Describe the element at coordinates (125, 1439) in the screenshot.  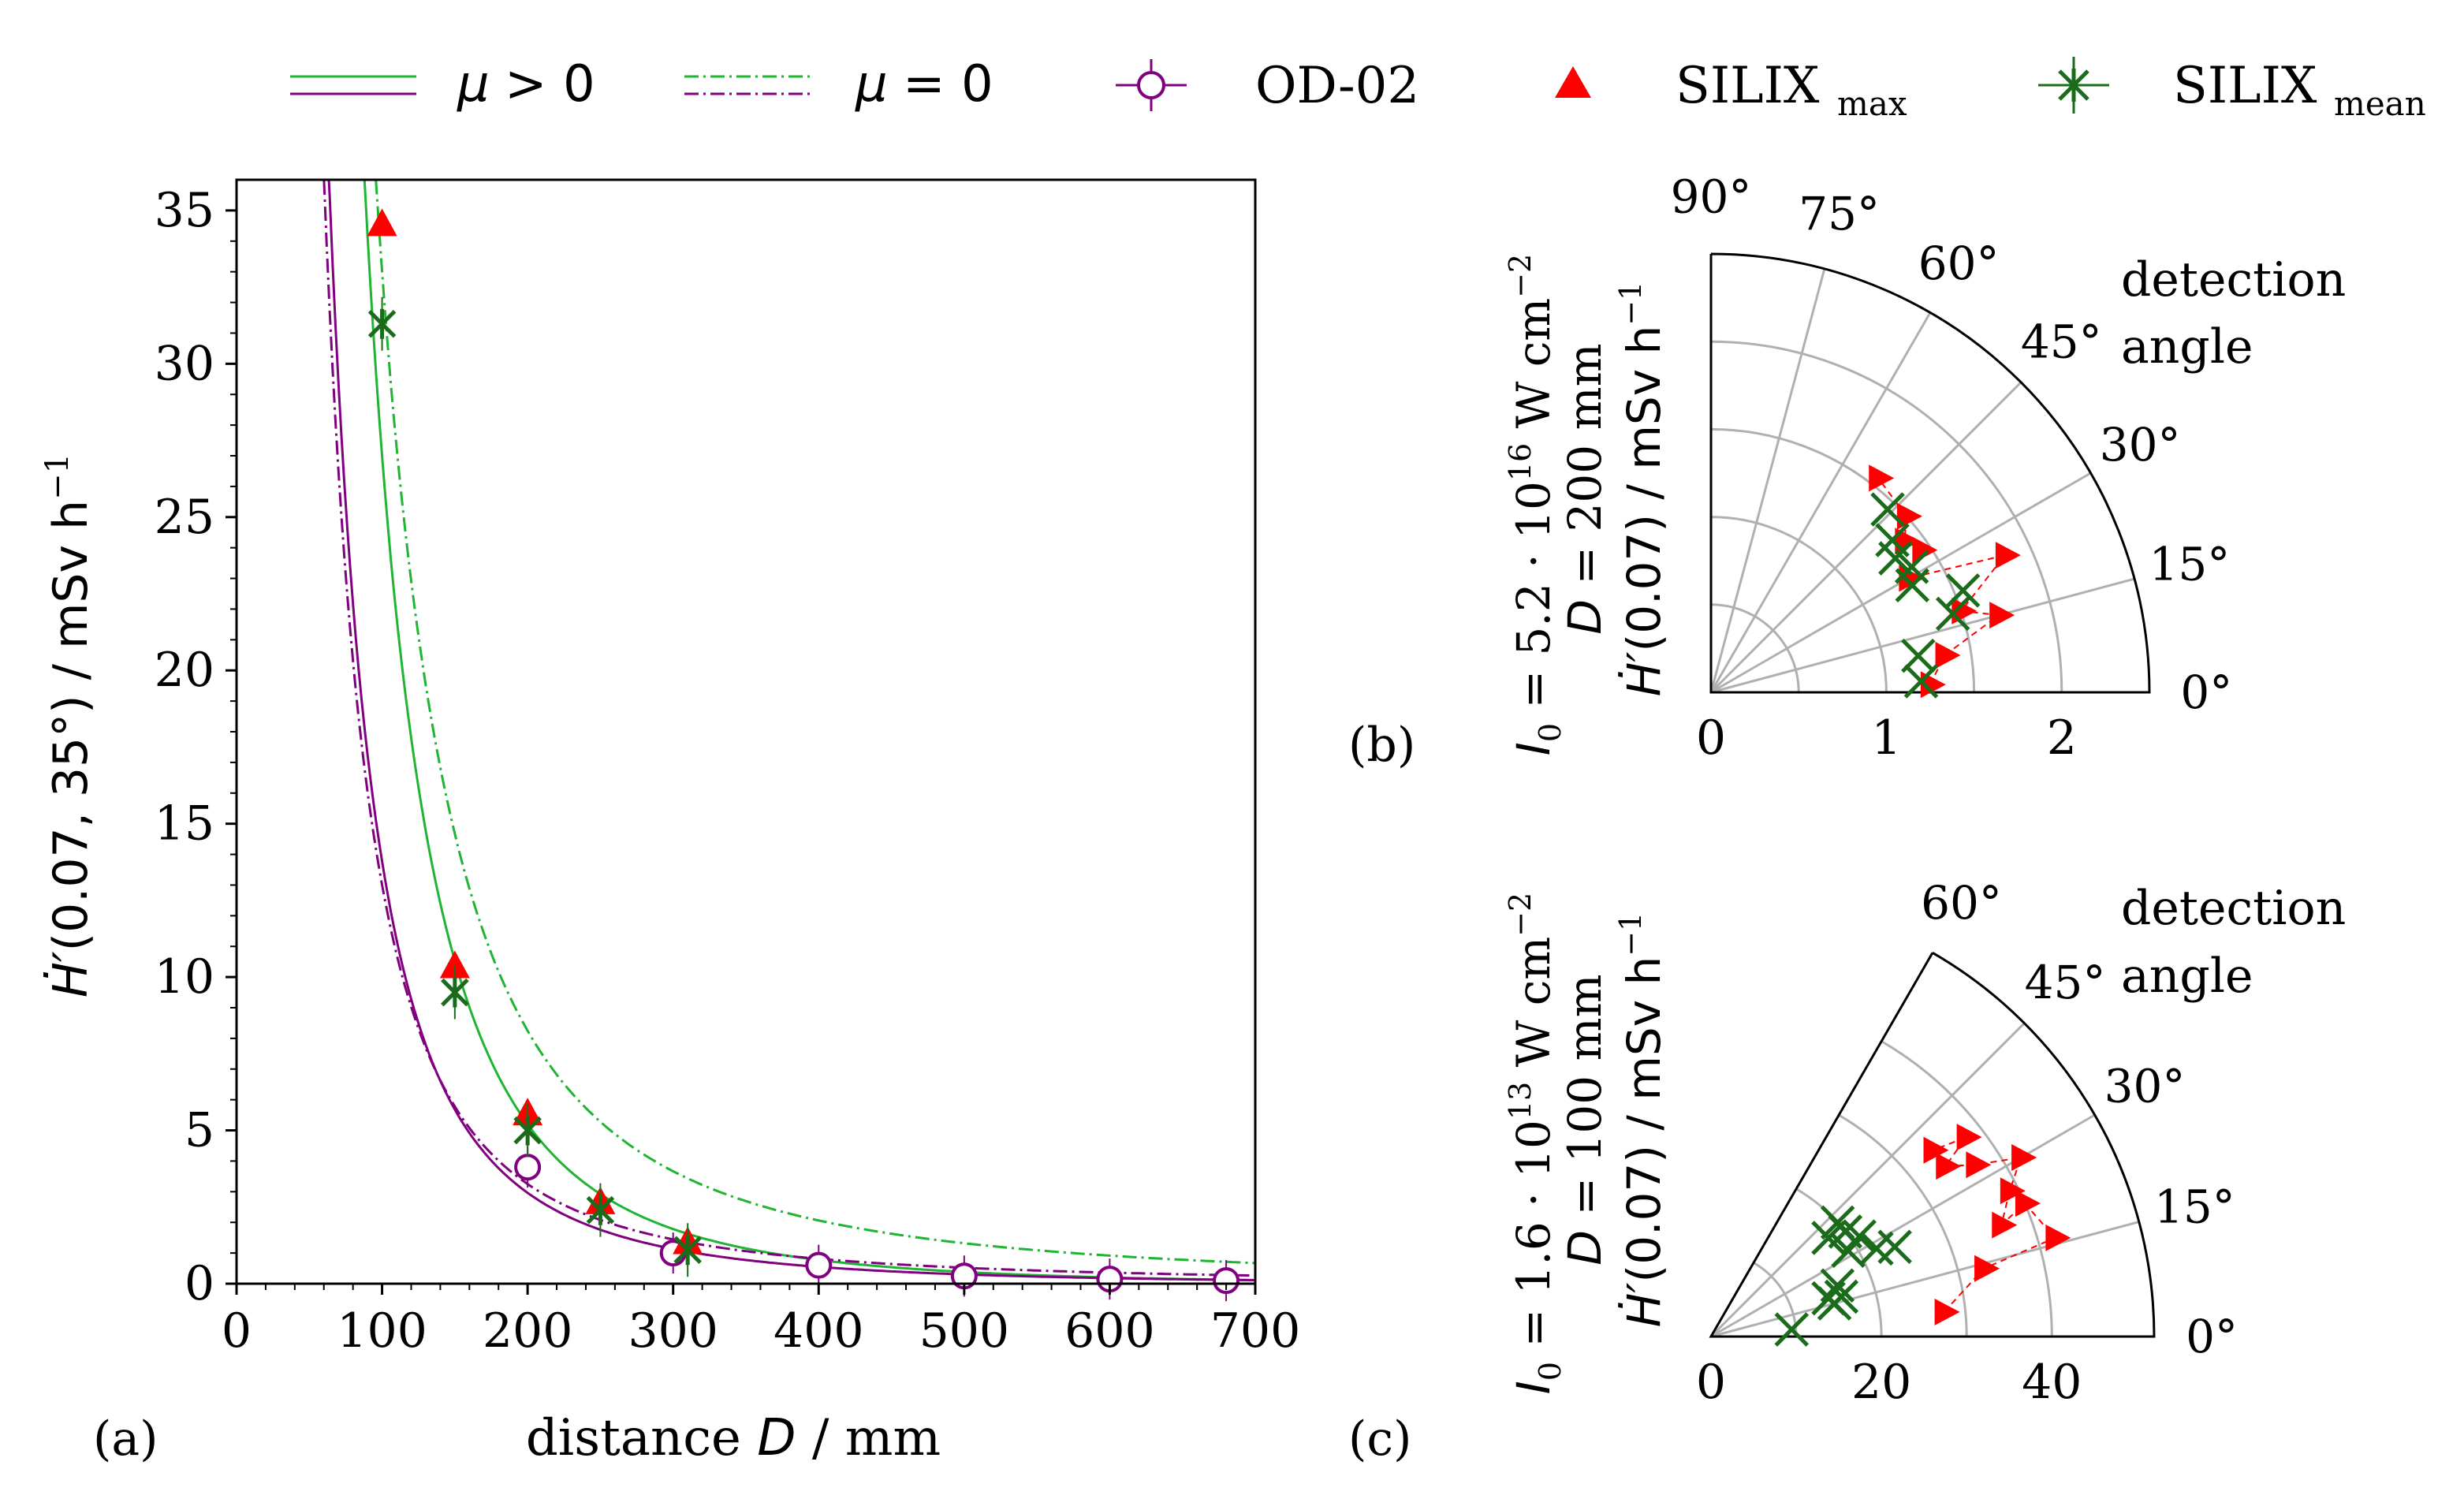
I see `panel-a-label: (a)` at that location.